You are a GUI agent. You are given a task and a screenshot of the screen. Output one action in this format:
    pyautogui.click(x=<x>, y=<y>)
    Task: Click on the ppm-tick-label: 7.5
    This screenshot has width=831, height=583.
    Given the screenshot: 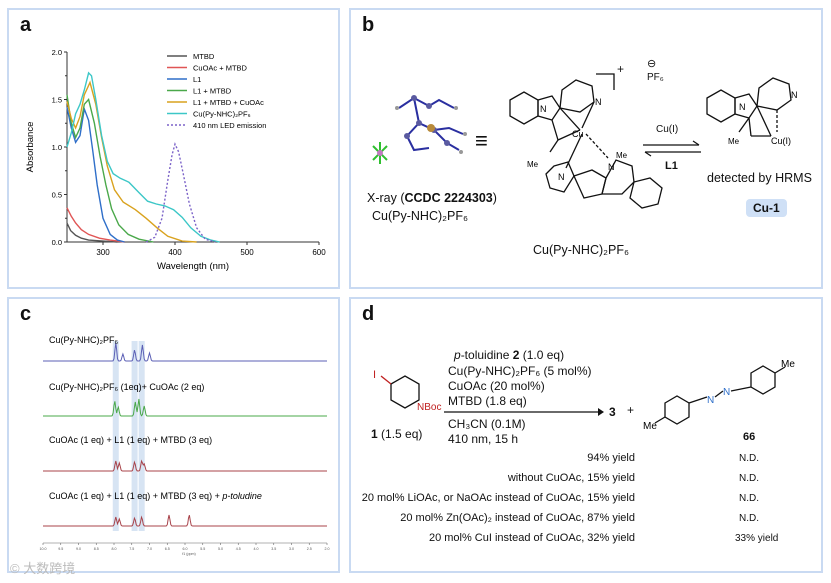 What is the action you would take?
    pyautogui.click(x=131, y=549)
    